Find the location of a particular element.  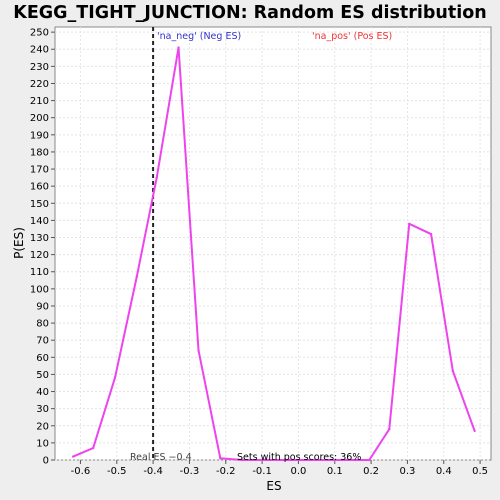

x-tick-label: -0.6 is located at coordinates (81, 471).